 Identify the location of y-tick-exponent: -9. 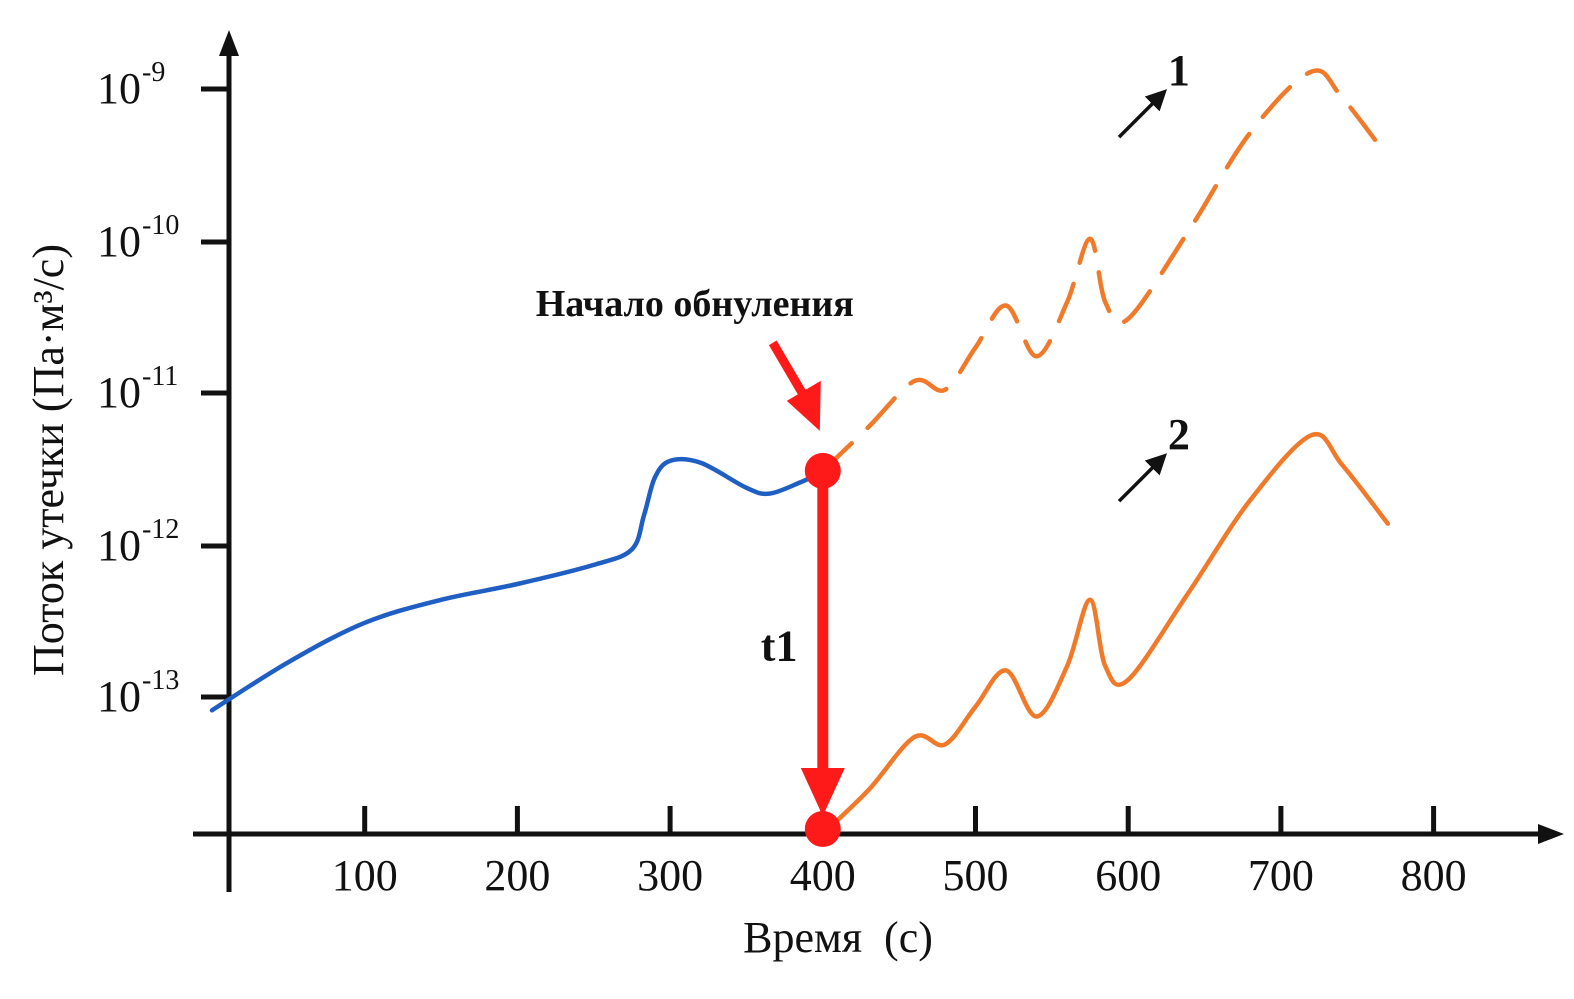
(153, 72).